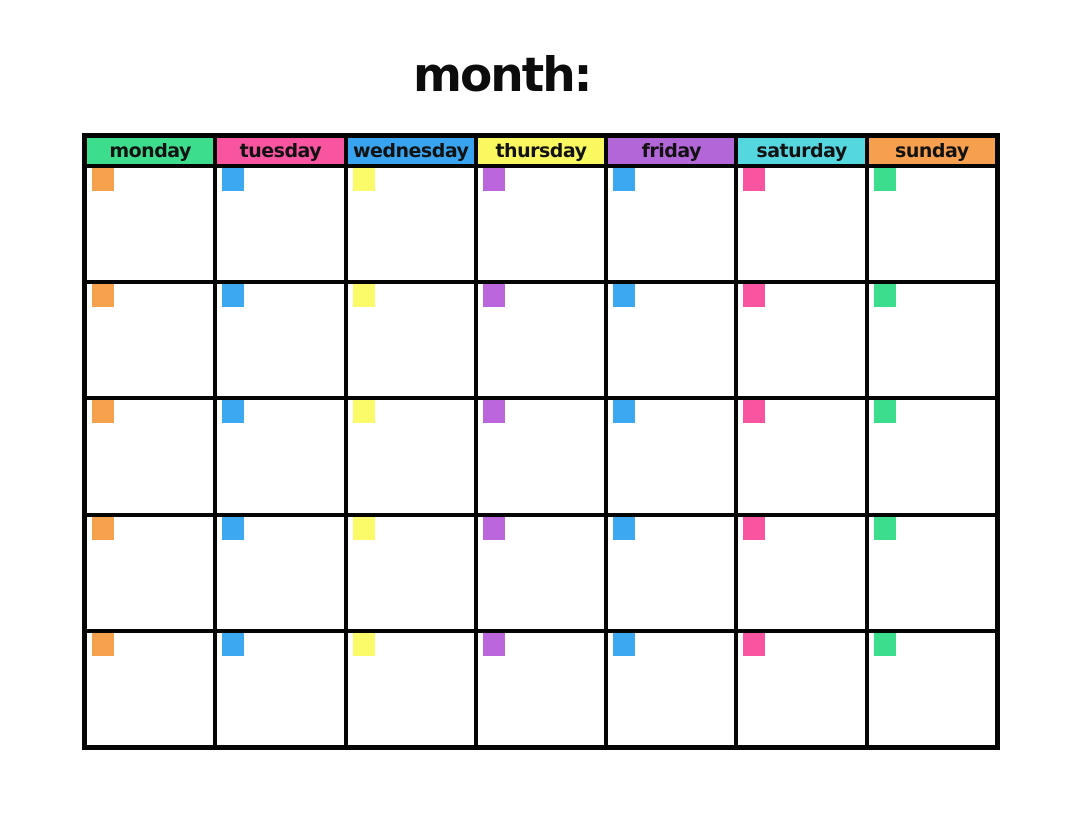 This screenshot has width=1080, height=834. What do you see at coordinates (280, 151) in the screenshot?
I see `day-header-tuesday: tuesday` at bounding box center [280, 151].